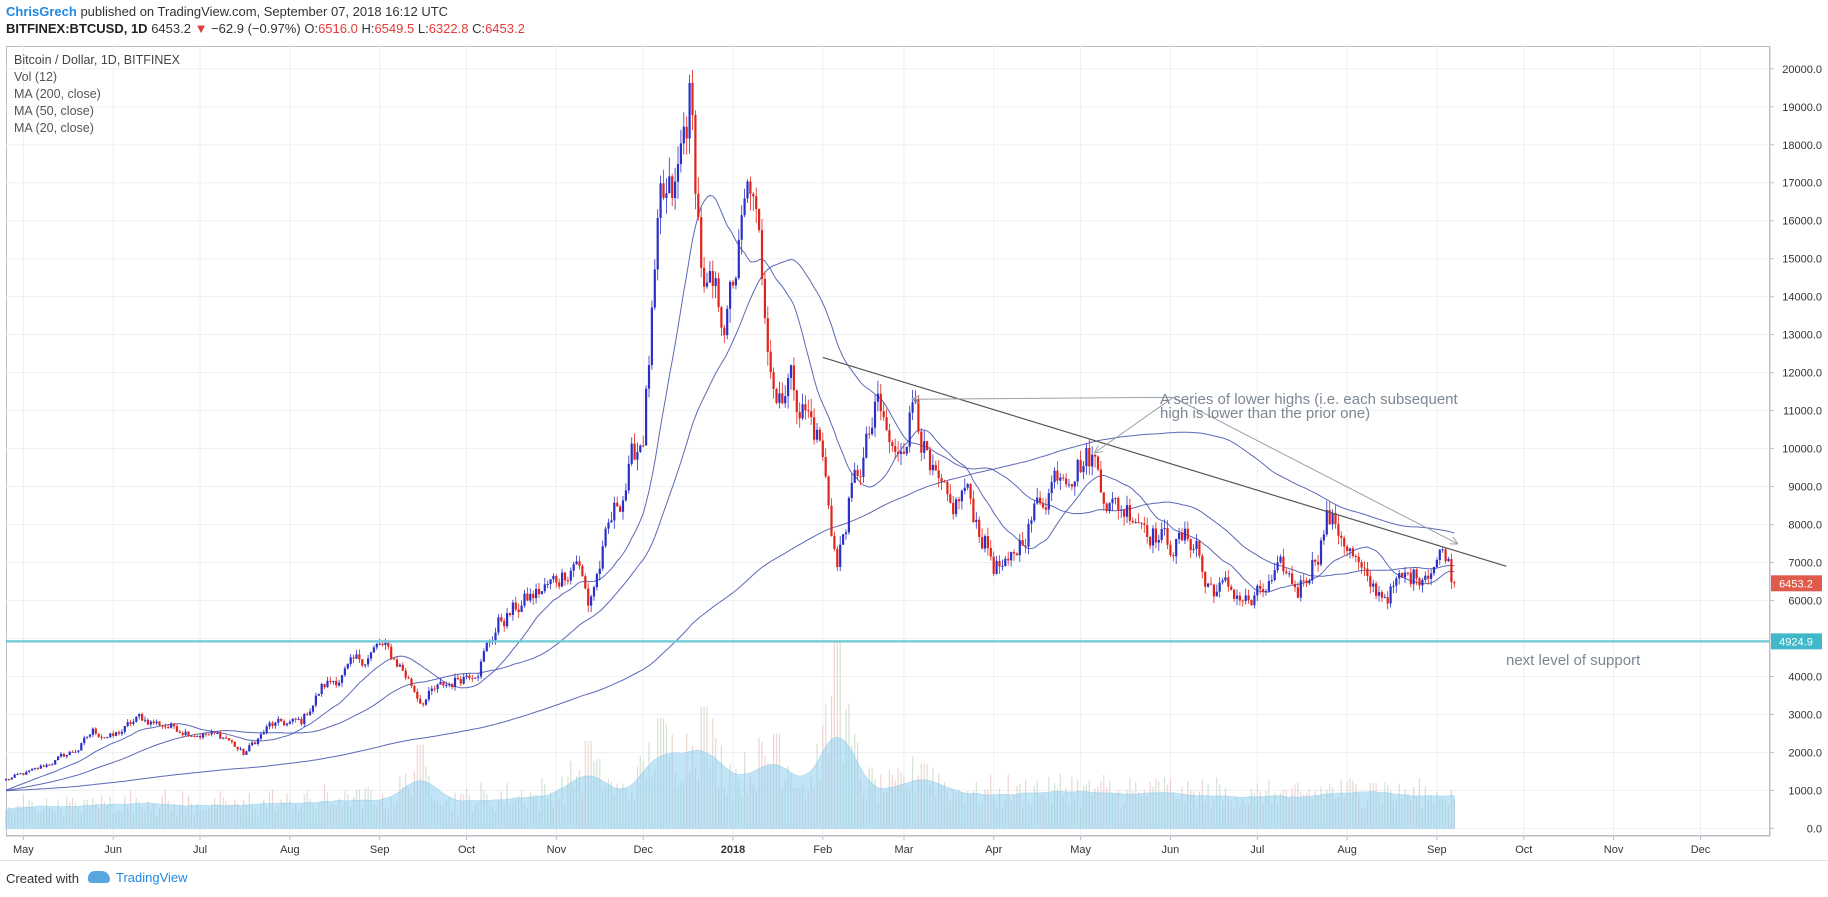  What do you see at coordinates (138, 877) in the screenshot?
I see `tradingview-logo: TradingView` at bounding box center [138, 877].